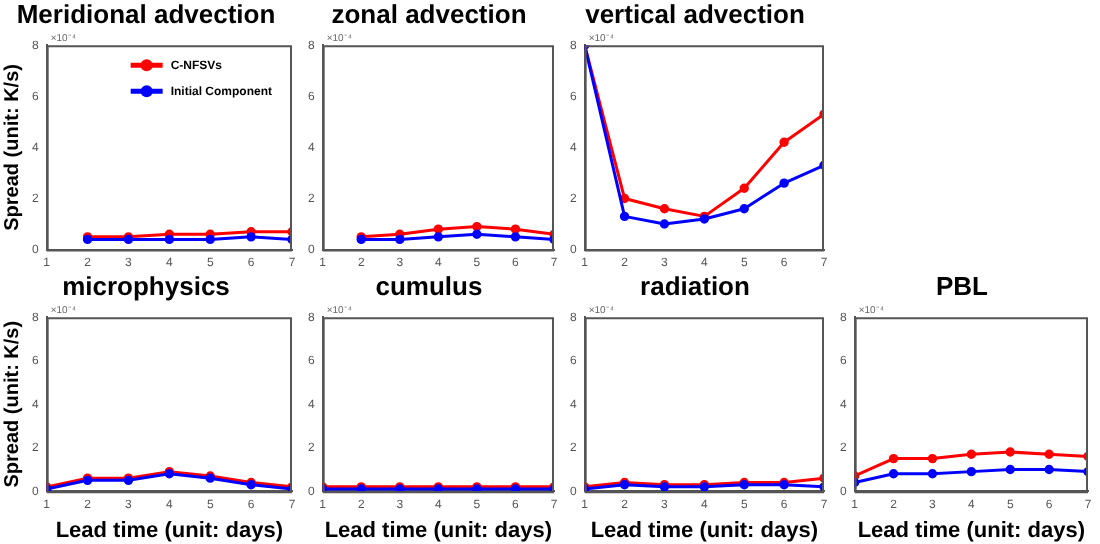 The width and height of the screenshot is (1100, 544). Describe the element at coordinates (429, 14) in the screenshot. I see `chart-title: zonal advection` at that location.